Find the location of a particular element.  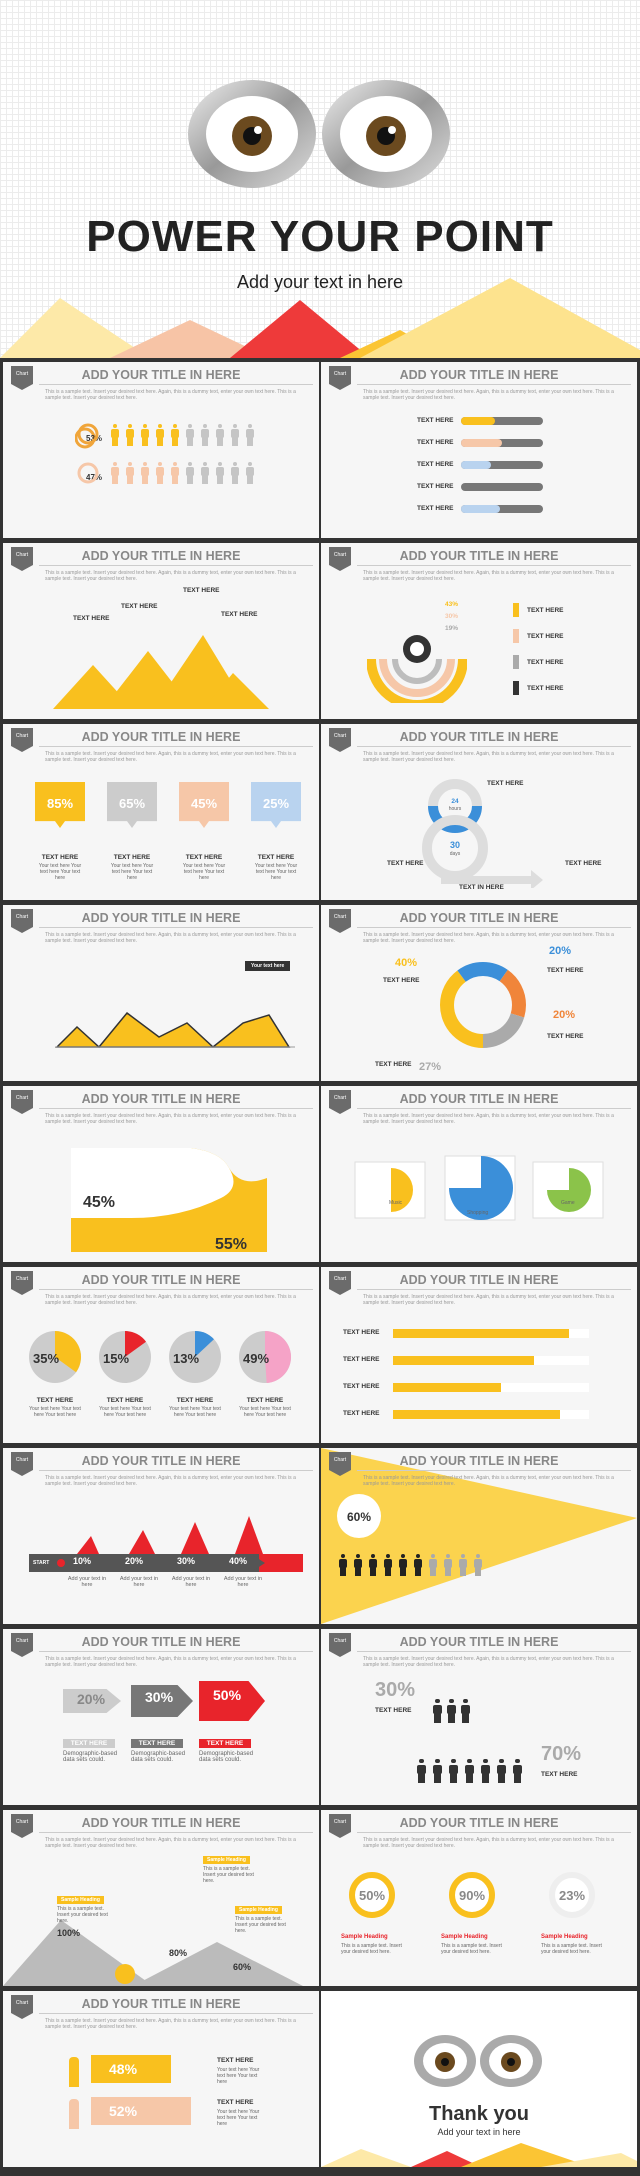

step-value: 30% is located at coordinates (159, 1697).